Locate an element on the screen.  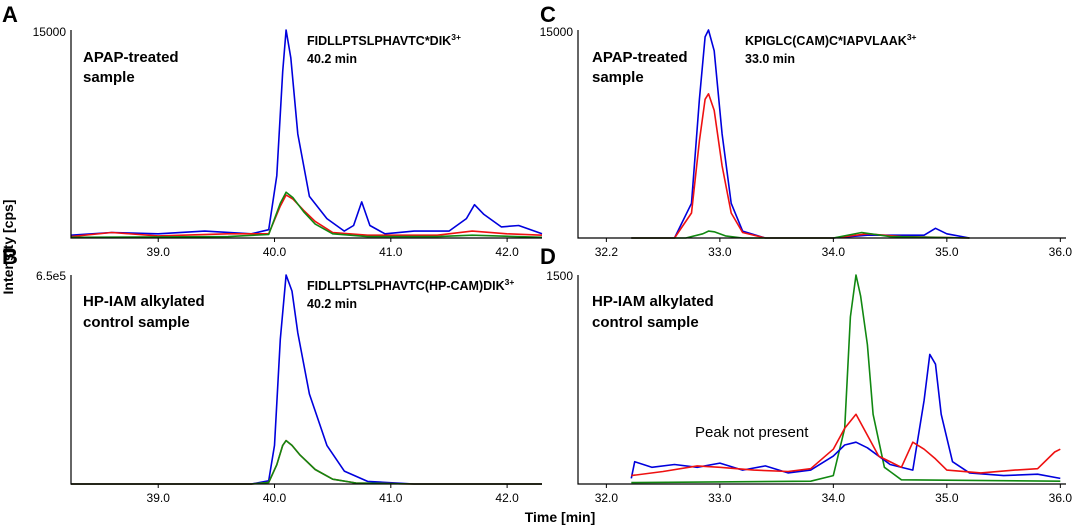
panel-d-ticks: 32.0 33.0 34.0 35.0 36.0 is located at coordinates (833, 494).